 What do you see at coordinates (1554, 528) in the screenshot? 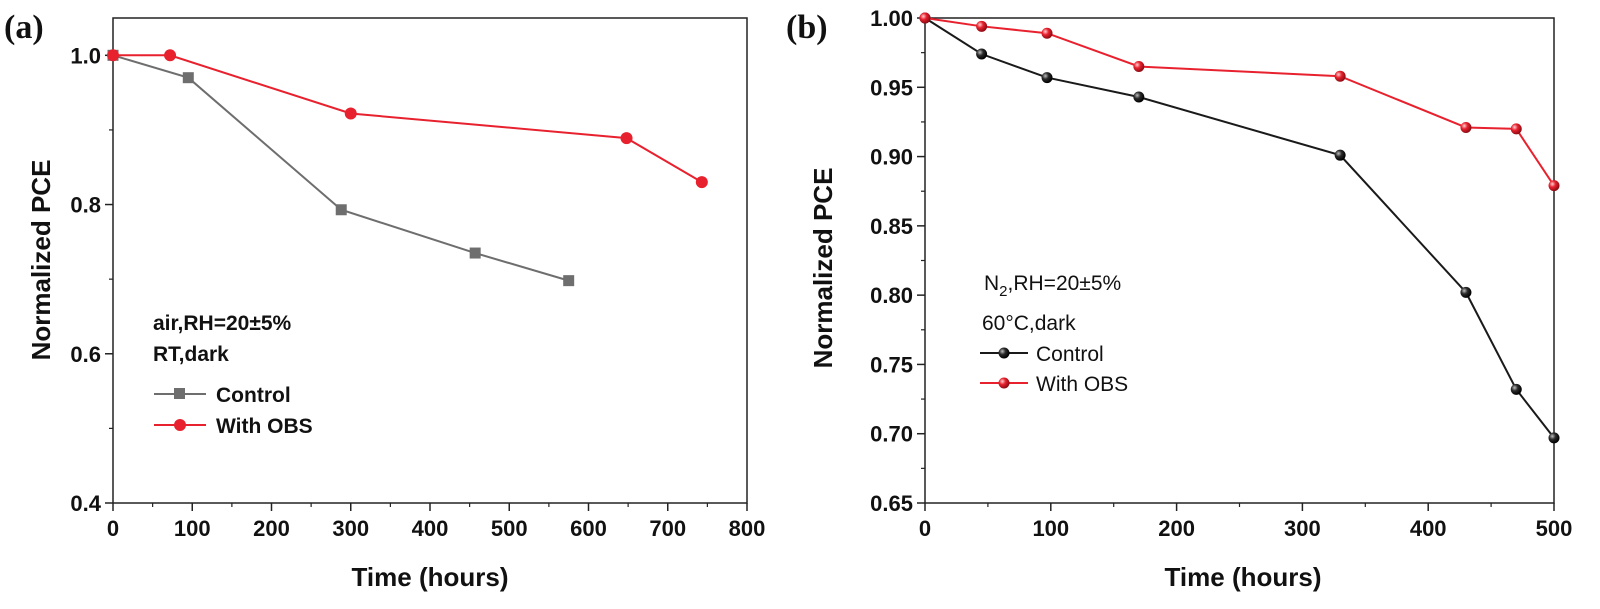
I see `b-xtick-label-500: 500` at bounding box center [1554, 528].